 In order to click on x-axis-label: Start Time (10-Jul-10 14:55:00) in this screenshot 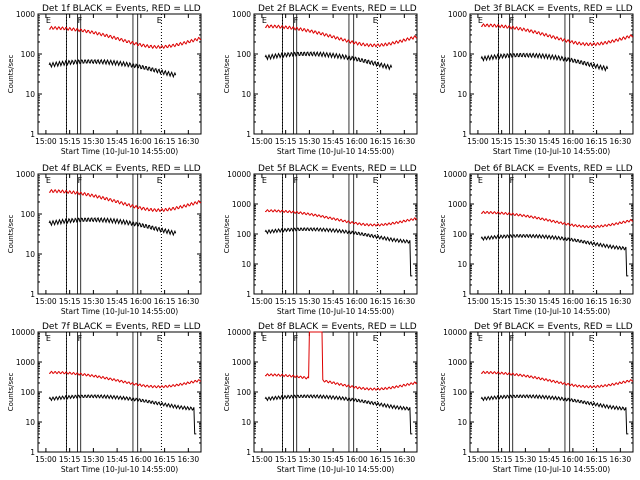, I will do `click(119, 311)`.